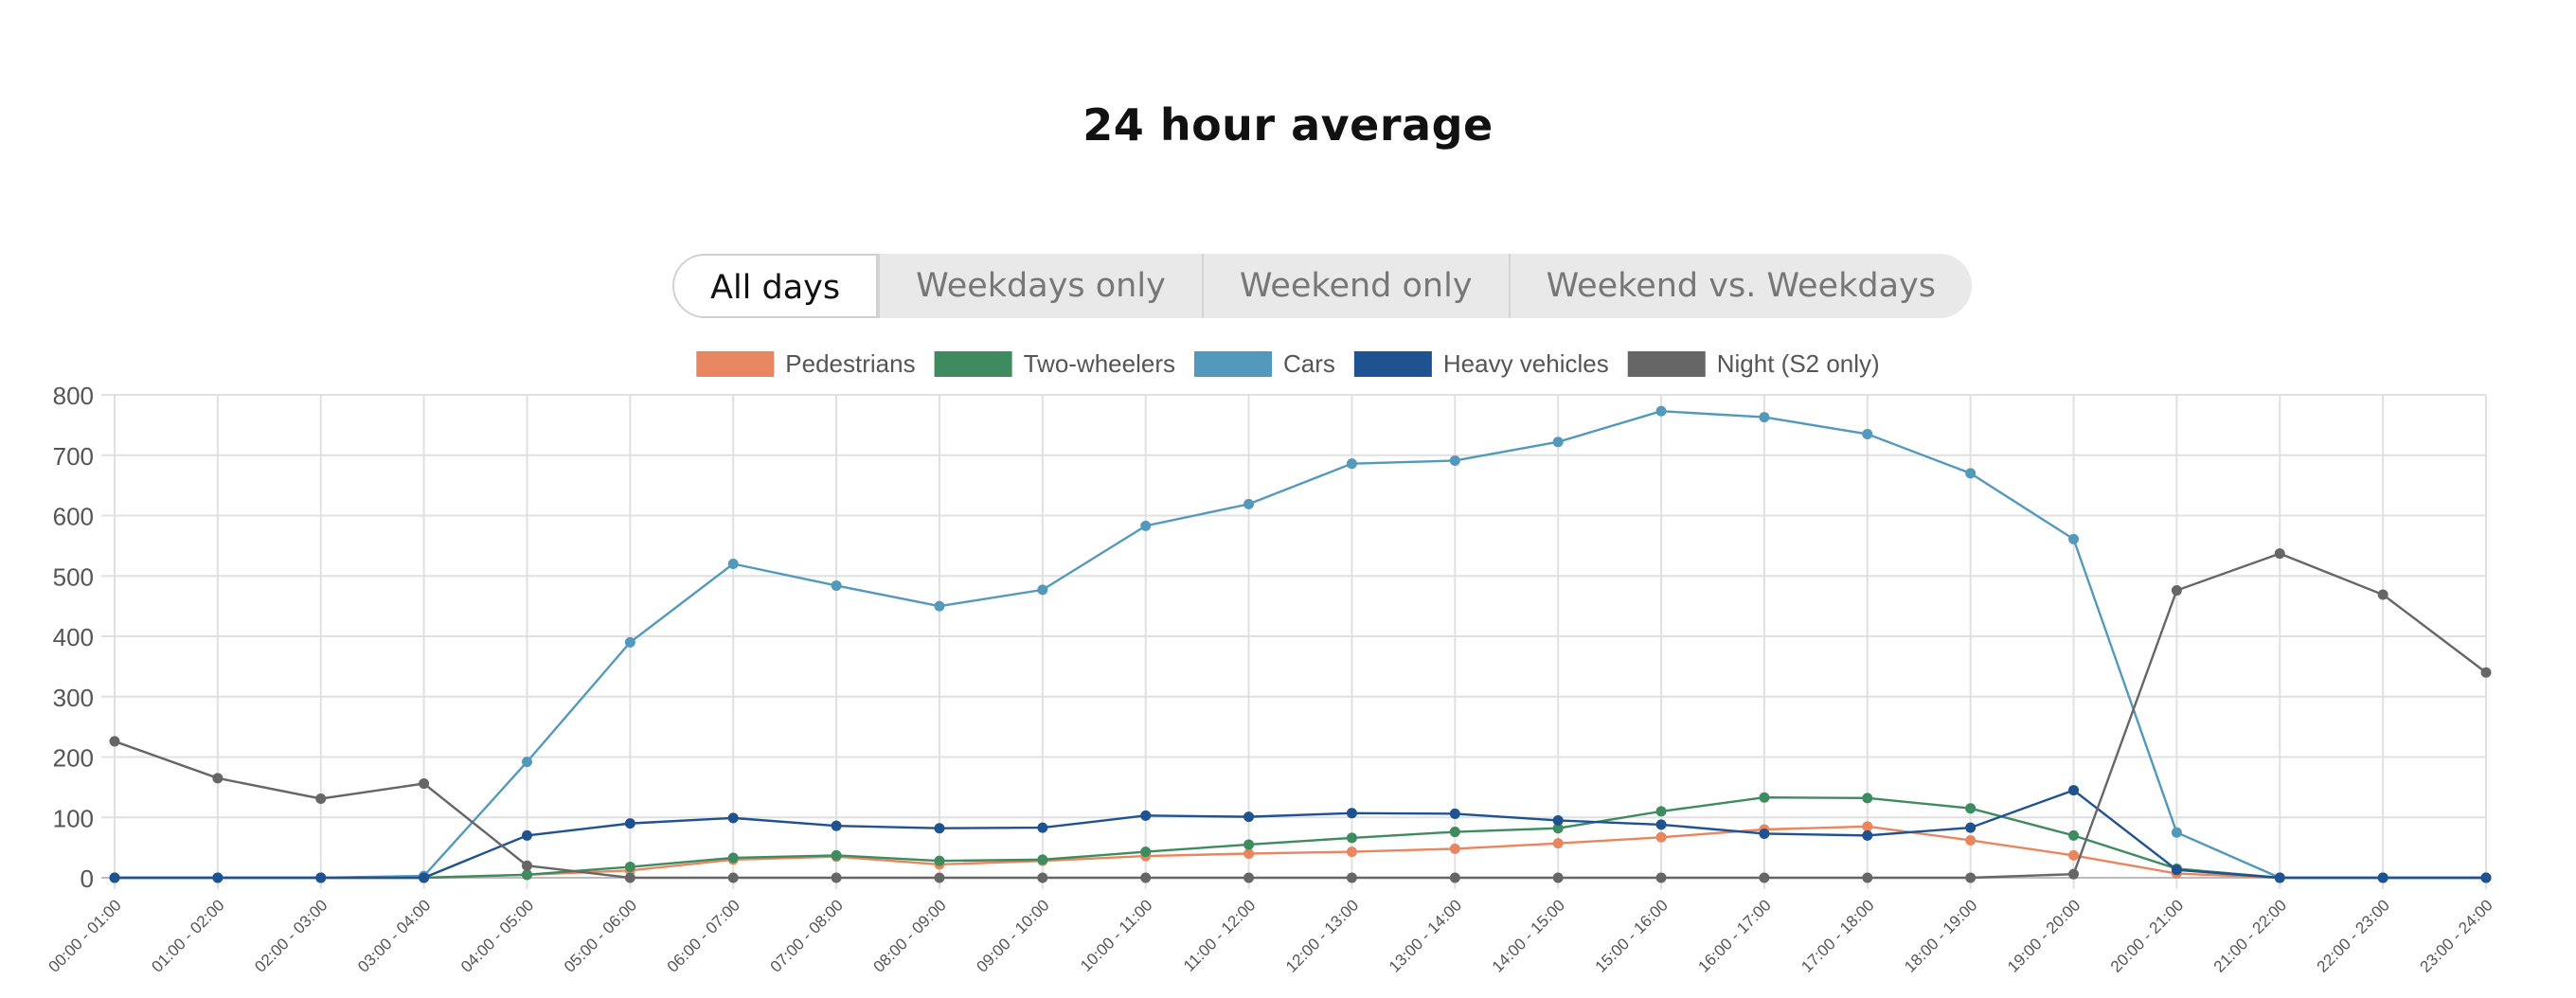 This screenshot has height=998, width=2576. What do you see at coordinates (1526, 364) in the screenshot?
I see `legend-label: Heavy vehicles` at bounding box center [1526, 364].